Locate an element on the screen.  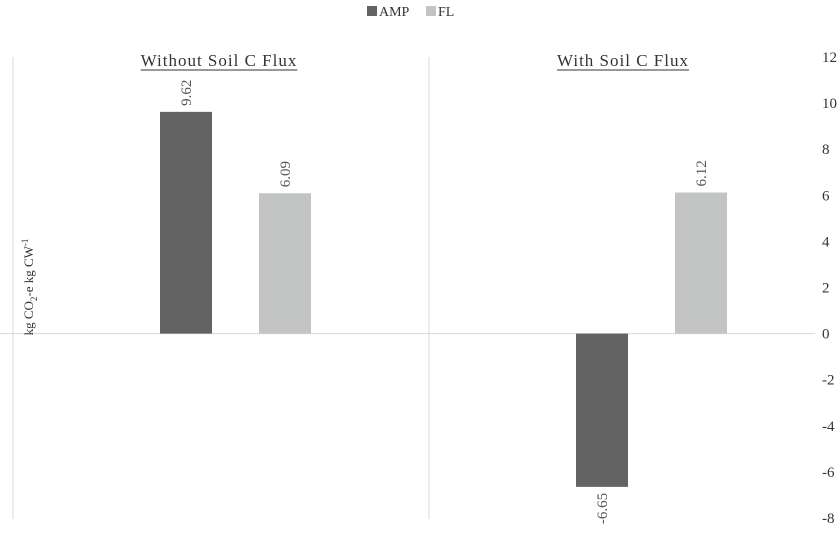
legend-label-fl: FL is located at coordinates (446, 12).